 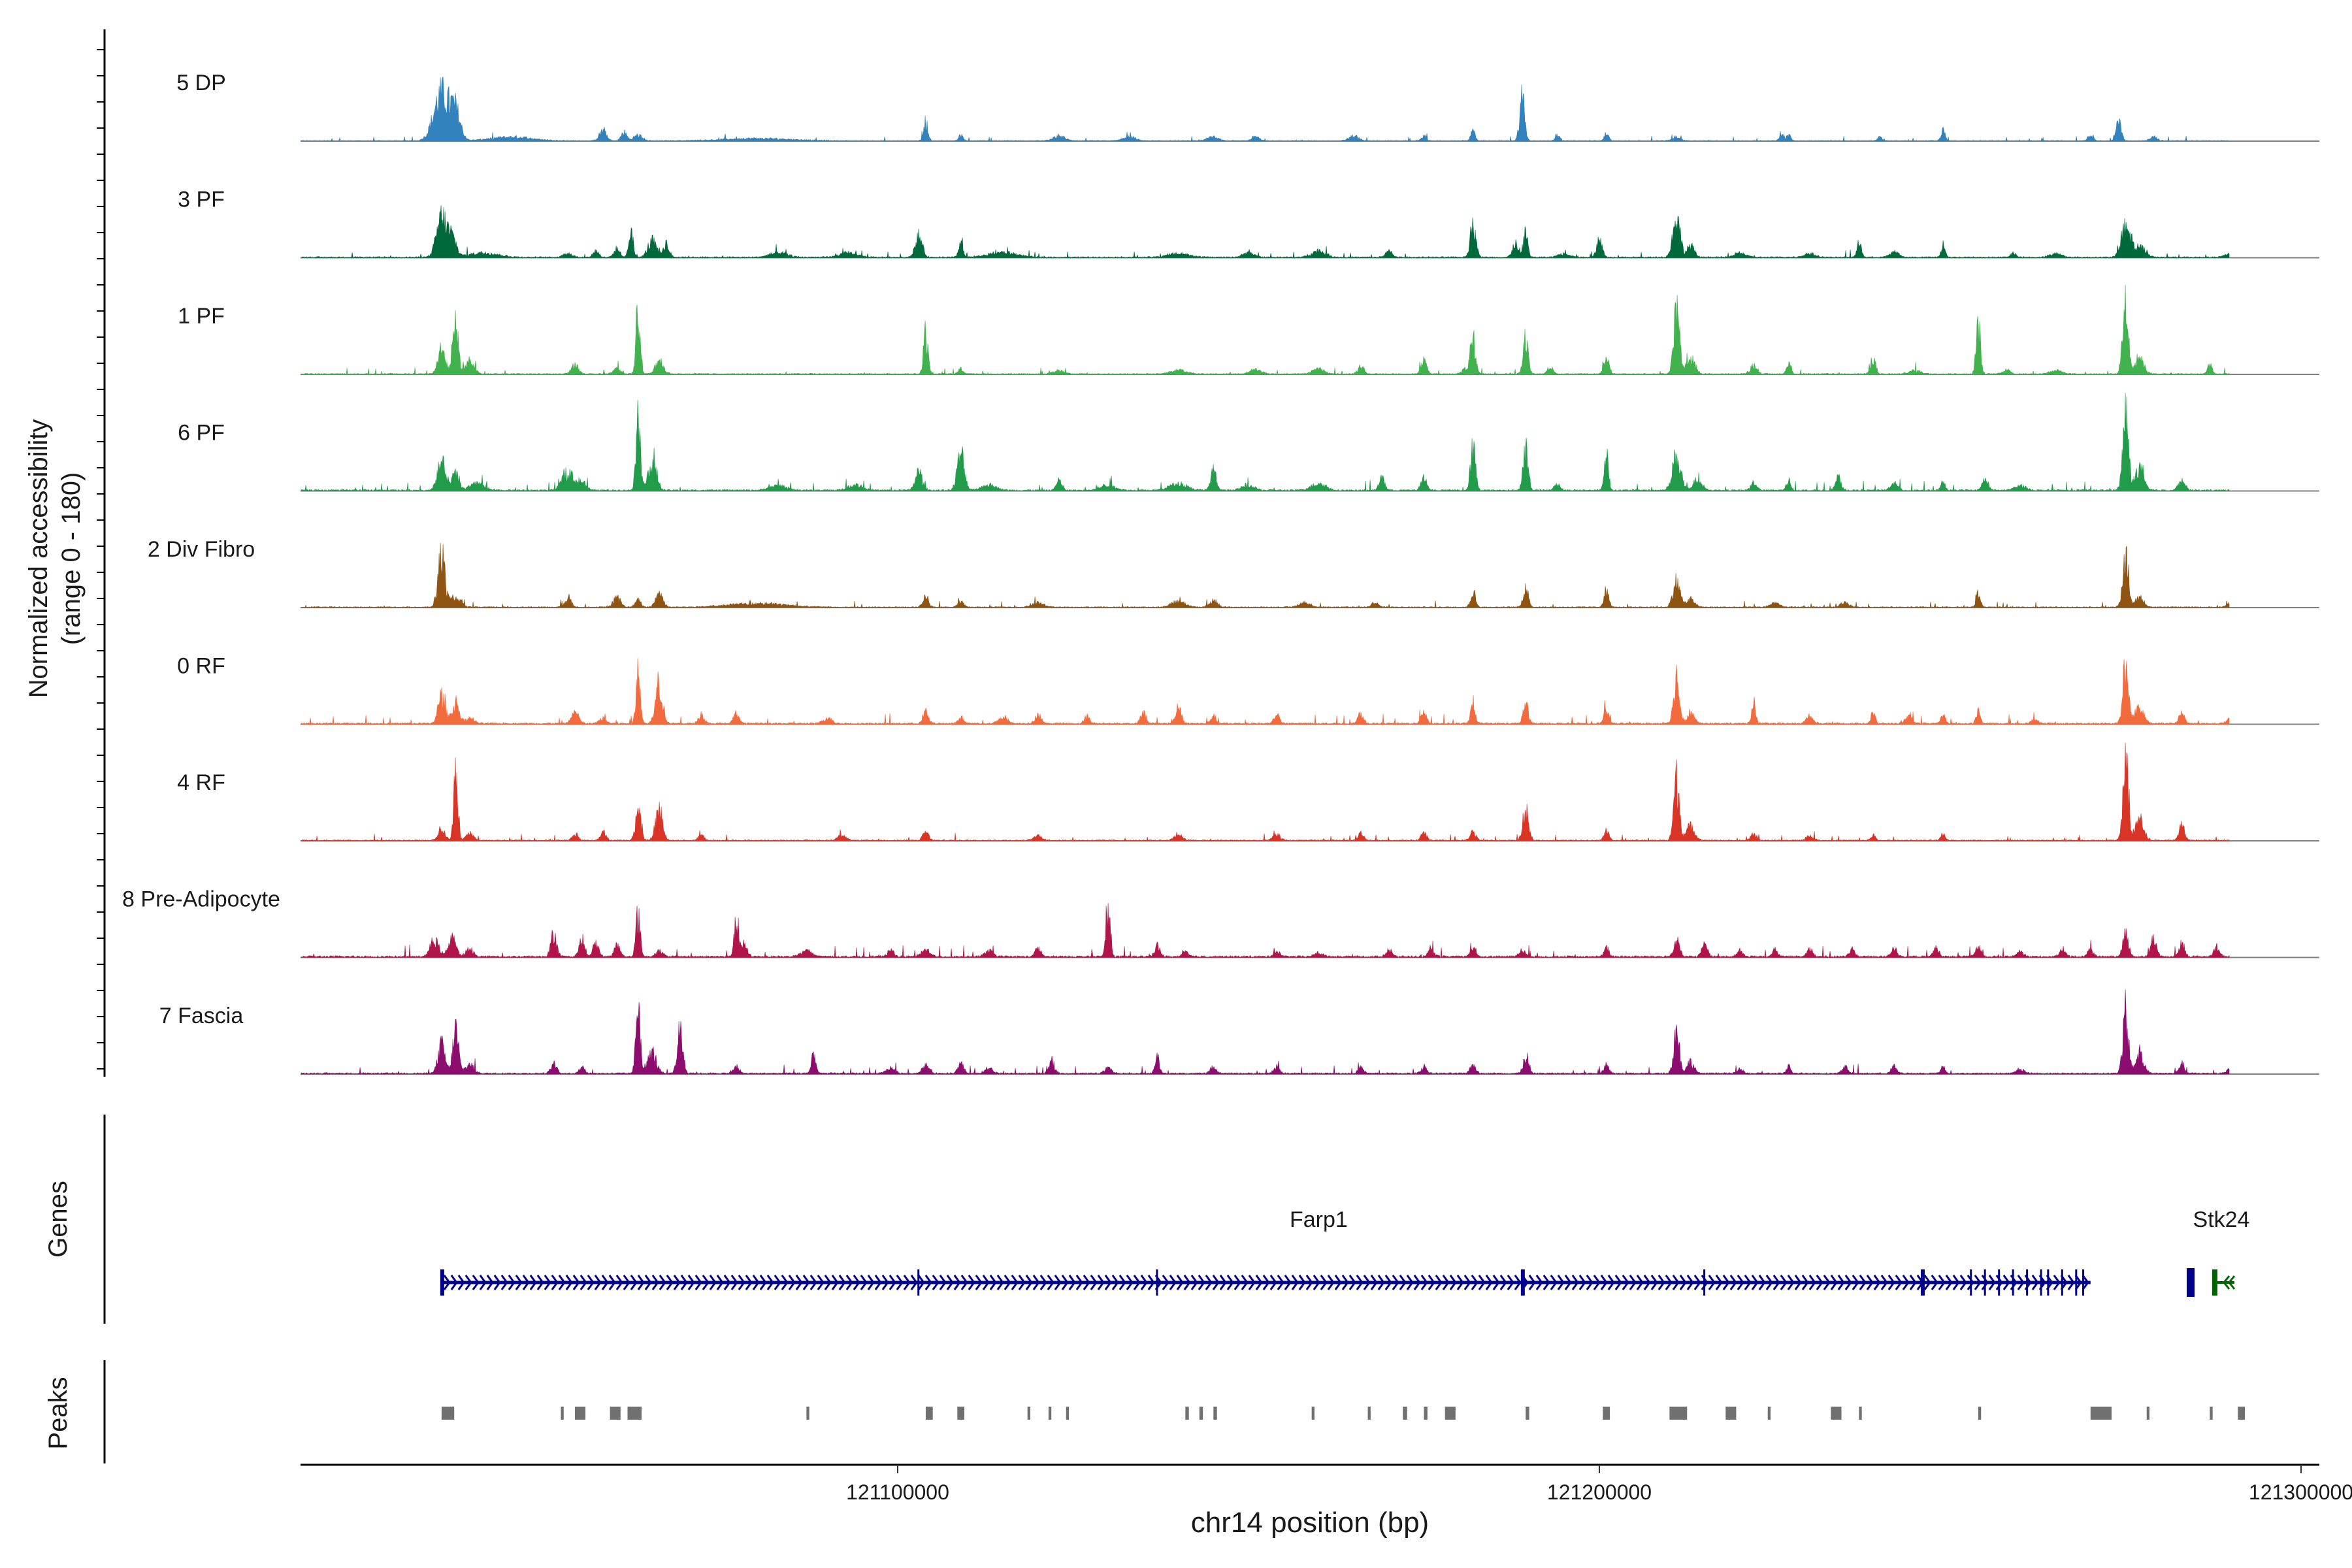 What do you see at coordinates (201, 1016) in the screenshot?
I see `track-label: 7 Fascia` at bounding box center [201, 1016].